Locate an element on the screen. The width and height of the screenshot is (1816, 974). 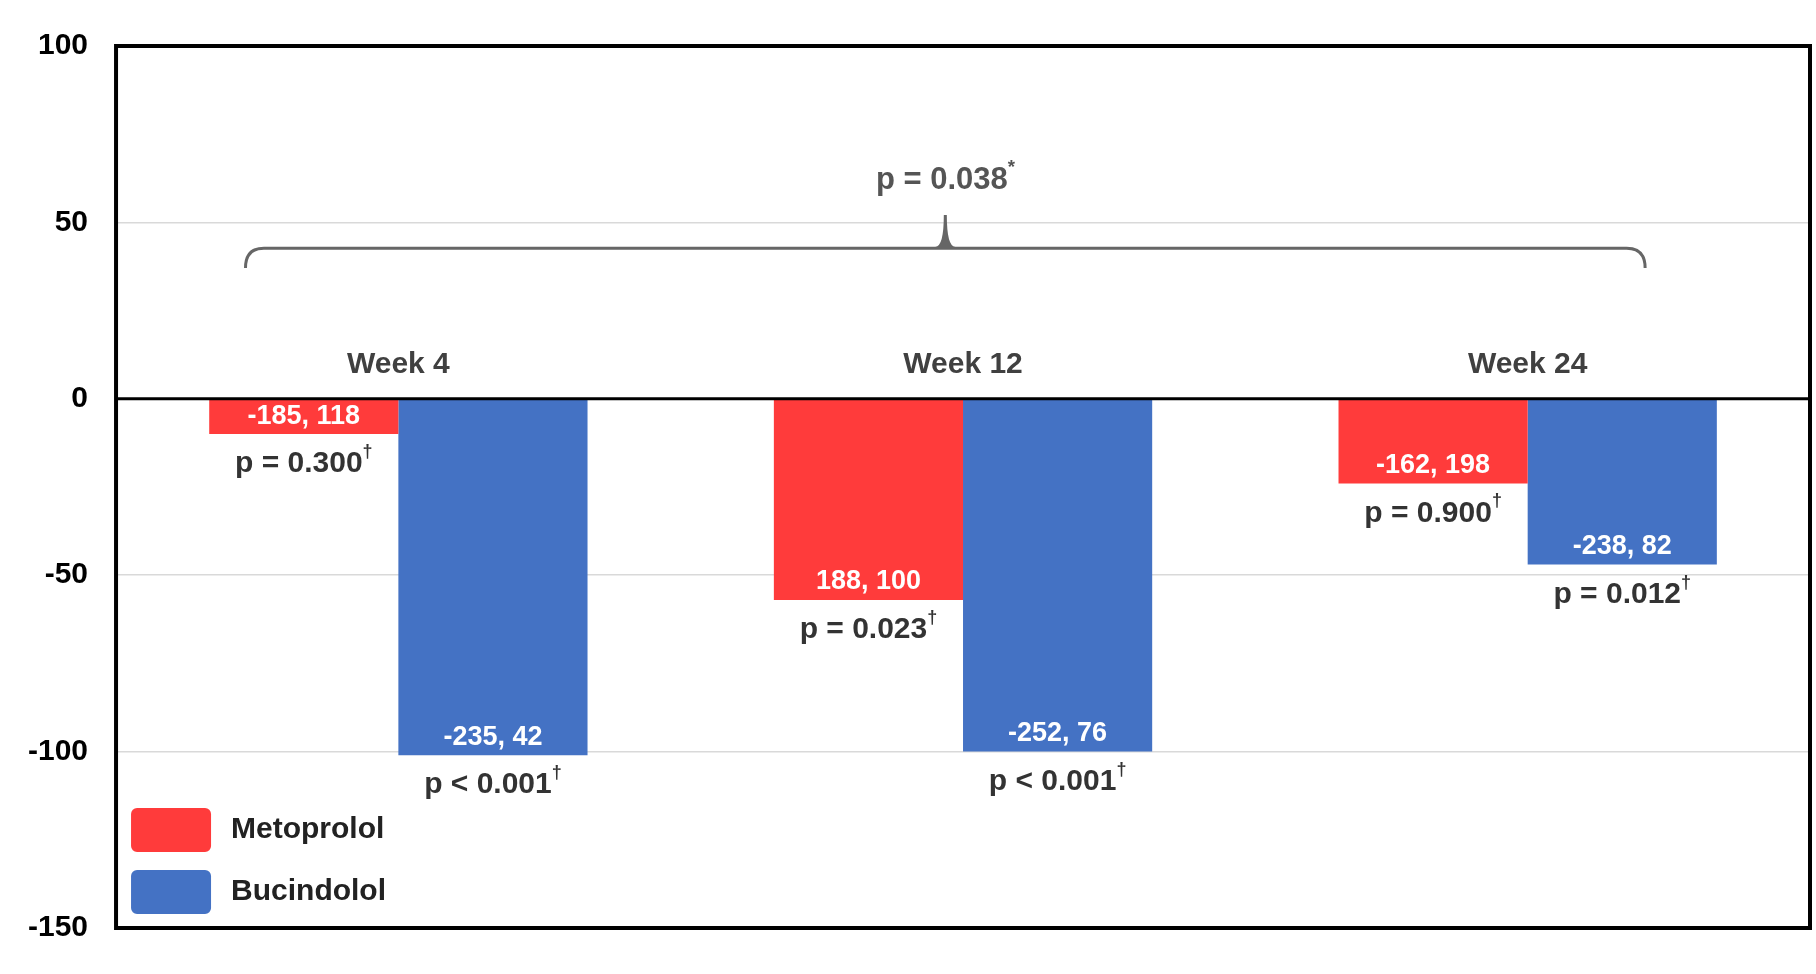
annotation: p = 0.012† is located at coordinates (1622, 590).